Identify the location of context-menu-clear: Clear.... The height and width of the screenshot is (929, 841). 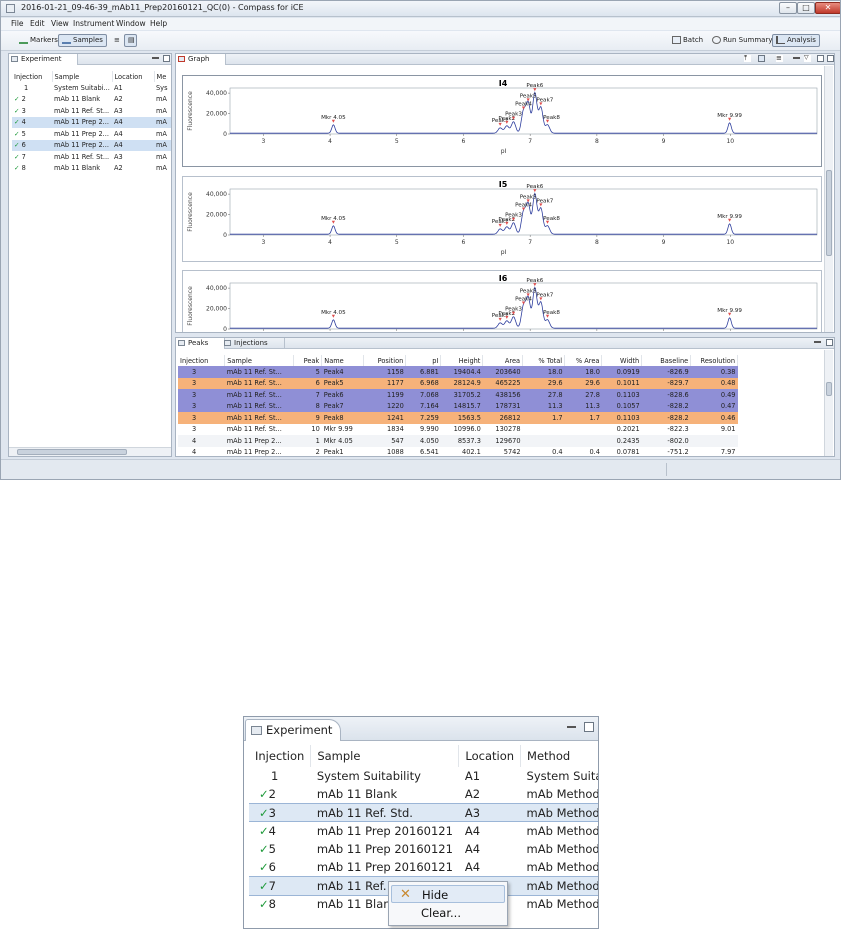
(448, 913).